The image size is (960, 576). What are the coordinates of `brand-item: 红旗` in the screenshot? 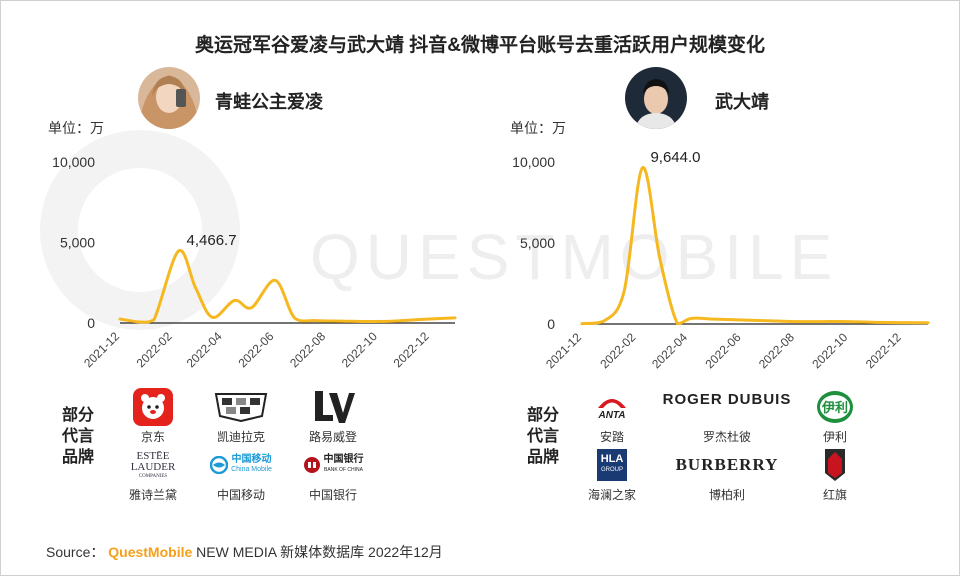 It's located at (835, 474).